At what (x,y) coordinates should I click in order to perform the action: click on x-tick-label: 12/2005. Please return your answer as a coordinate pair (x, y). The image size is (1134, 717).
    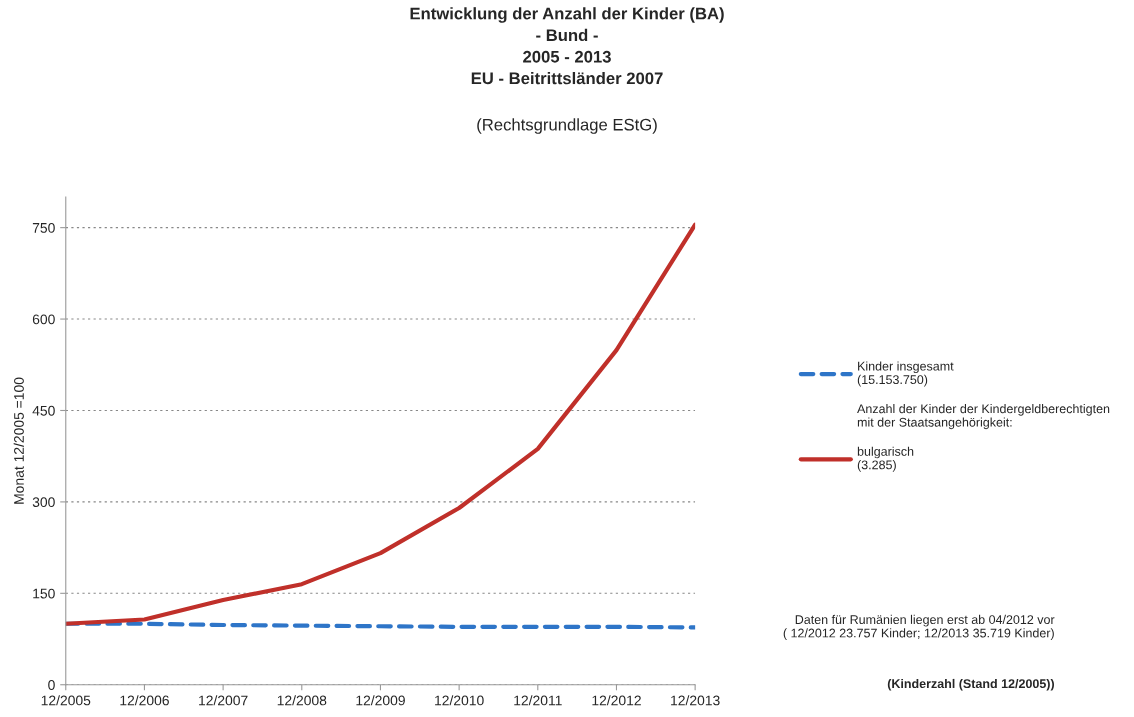
    Looking at the image, I should click on (66, 700).